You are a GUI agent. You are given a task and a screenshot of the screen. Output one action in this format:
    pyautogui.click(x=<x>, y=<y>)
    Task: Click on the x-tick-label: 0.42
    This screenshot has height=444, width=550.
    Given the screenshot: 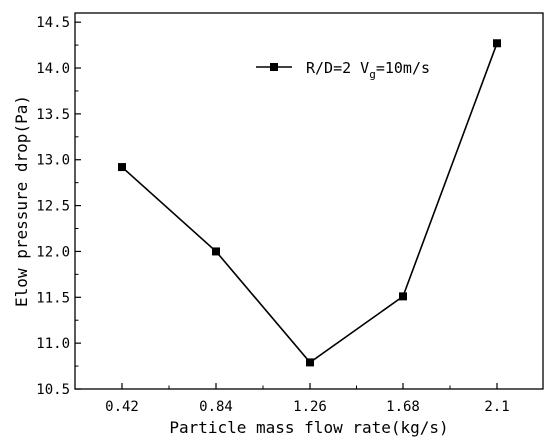 What is the action you would take?
    pyautogui.click(x=122, y=407)
    